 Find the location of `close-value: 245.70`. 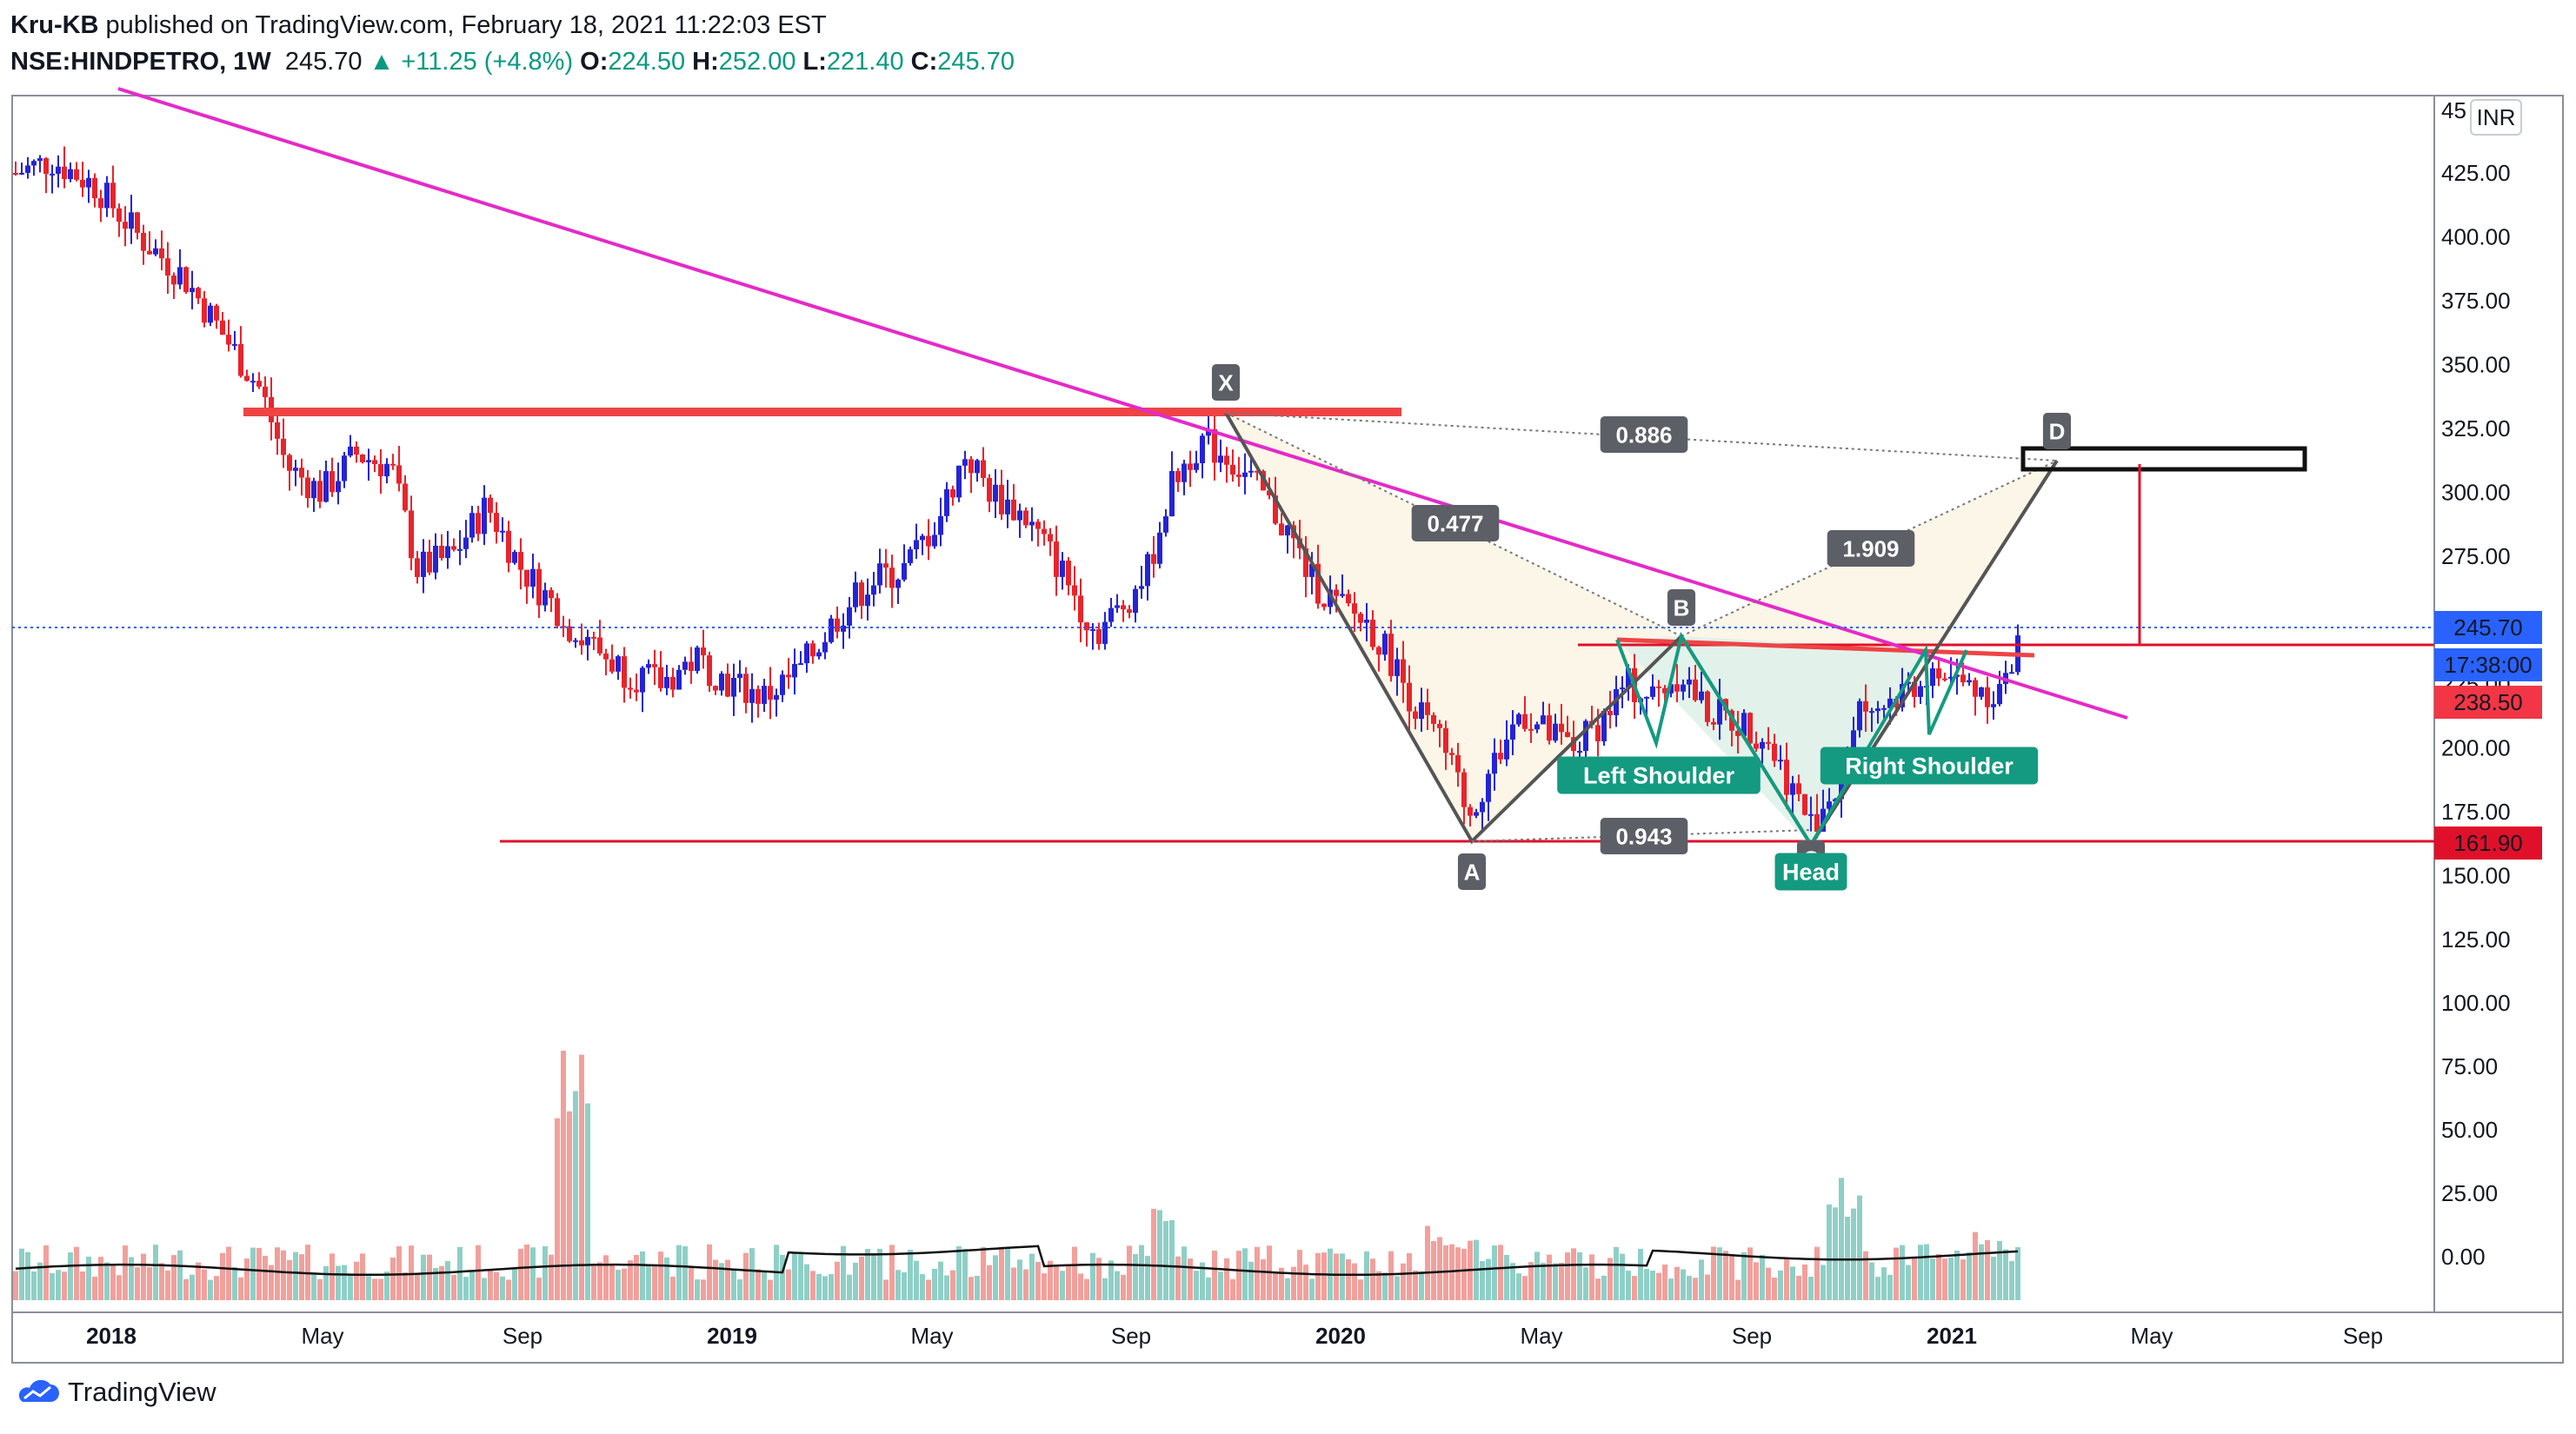

close-value: 245.70 is located at coordinates (976, 62).